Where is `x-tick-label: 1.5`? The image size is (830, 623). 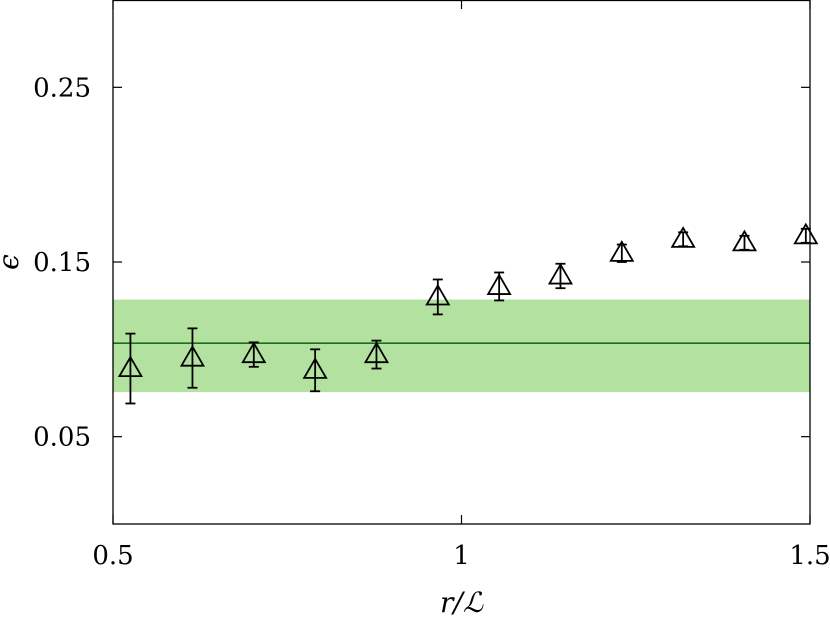
x-tick-label: 1.5 is located at coordinates (809, 556).